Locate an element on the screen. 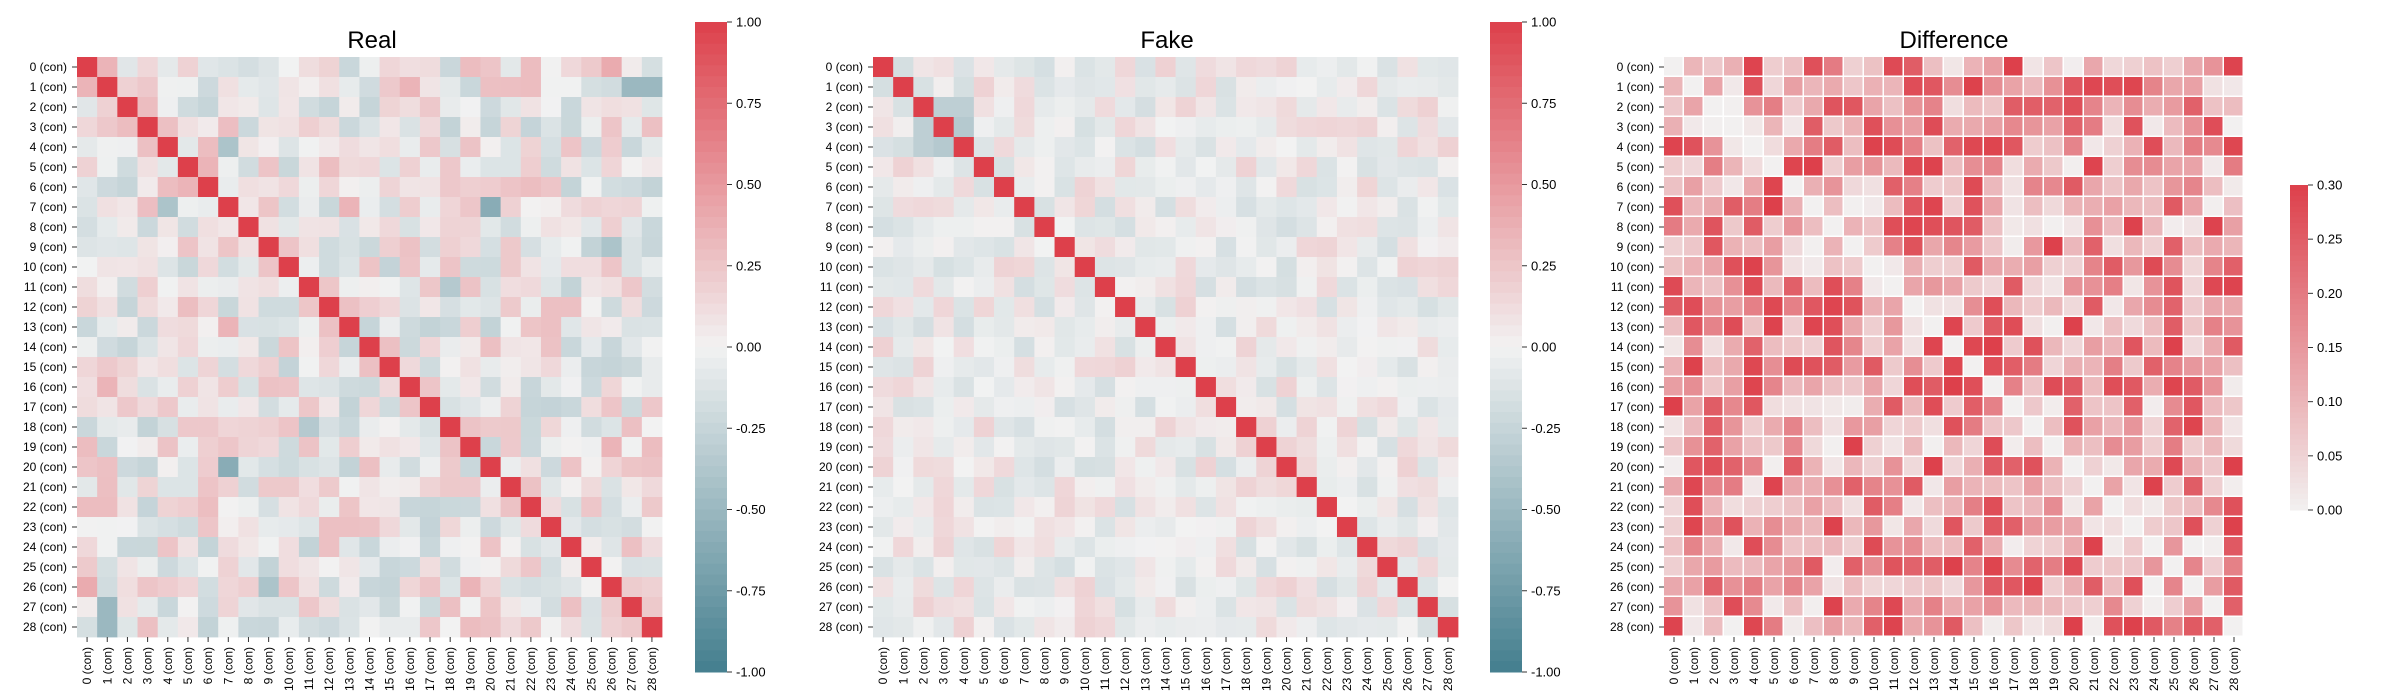  row-label: 1 (con) is located at coordinates (48, 87).